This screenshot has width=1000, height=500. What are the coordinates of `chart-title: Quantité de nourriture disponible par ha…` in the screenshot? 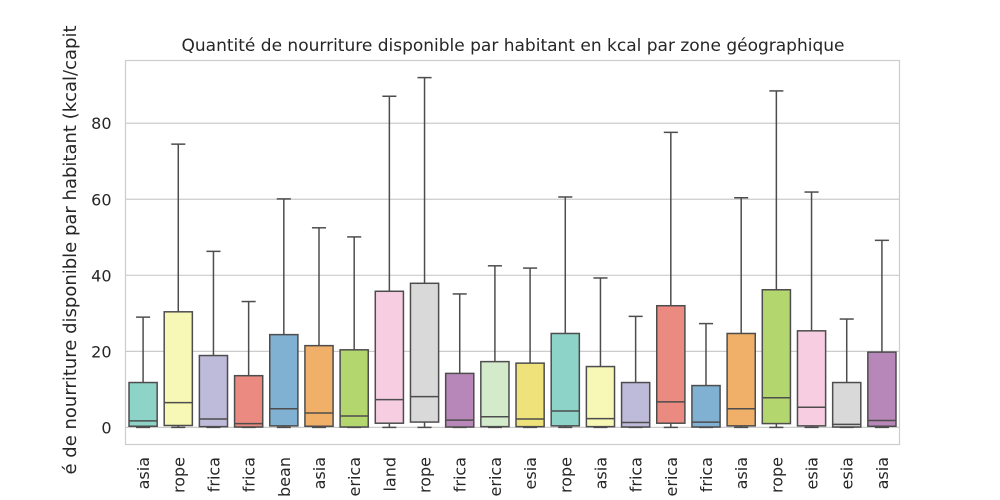 It's located at (513, 46).